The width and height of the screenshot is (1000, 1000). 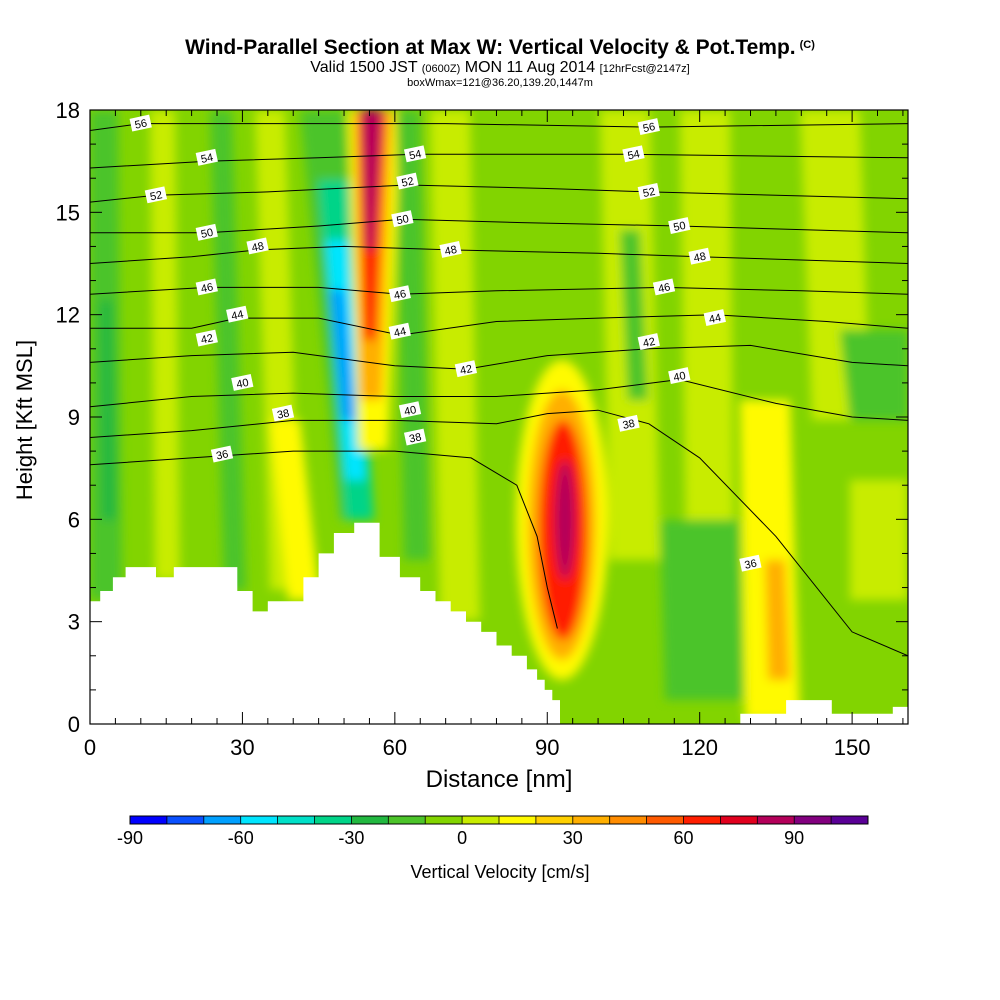 I want to click on contour-label-text: 36, so click(x=222, y=455).